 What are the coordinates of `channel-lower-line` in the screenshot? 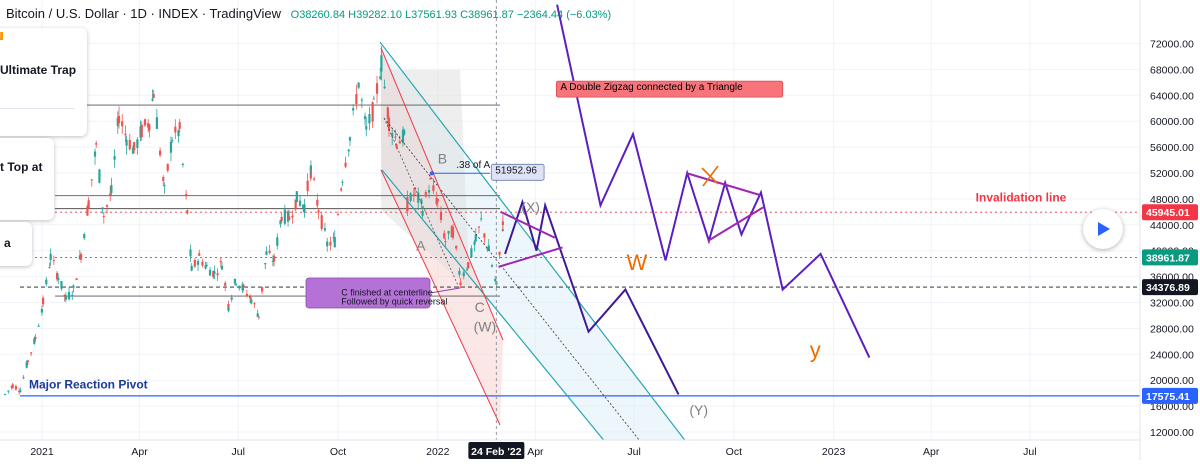 It's located at (493, 304).